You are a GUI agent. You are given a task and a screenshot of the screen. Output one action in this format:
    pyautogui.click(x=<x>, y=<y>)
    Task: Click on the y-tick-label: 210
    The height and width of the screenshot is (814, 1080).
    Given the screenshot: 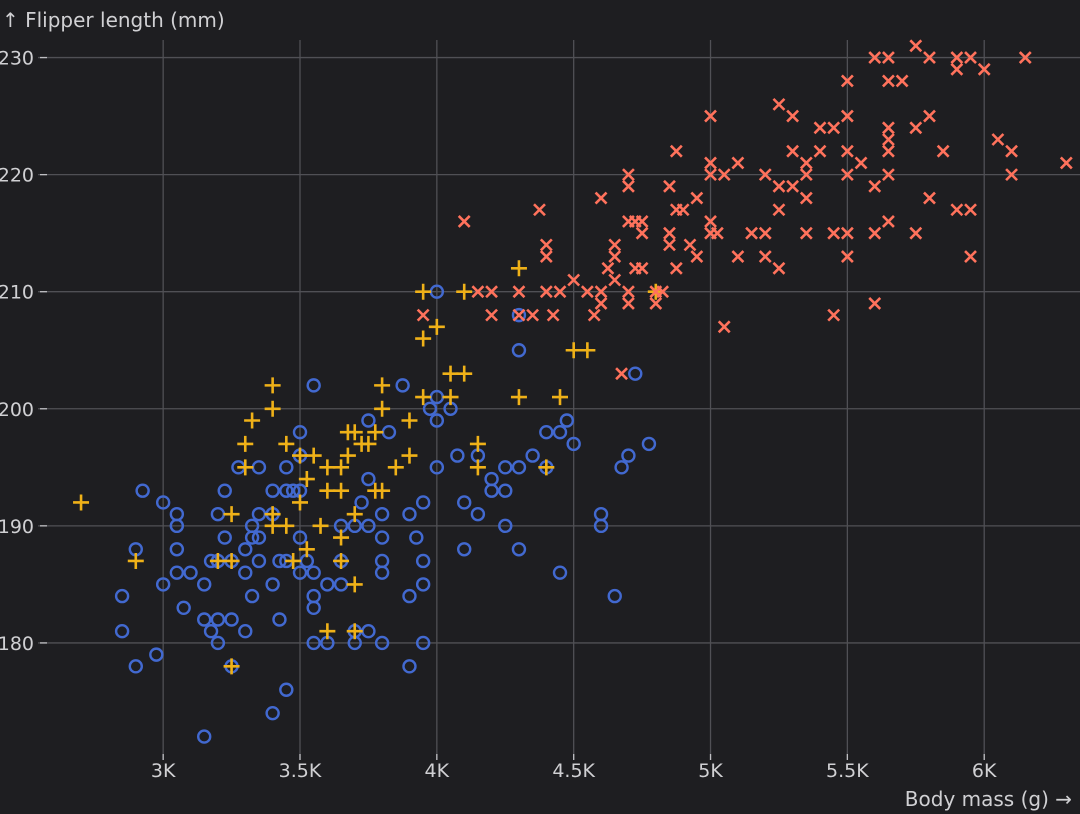 What is the action you would take?
    pyautogui.click(x=17, y=293)
    